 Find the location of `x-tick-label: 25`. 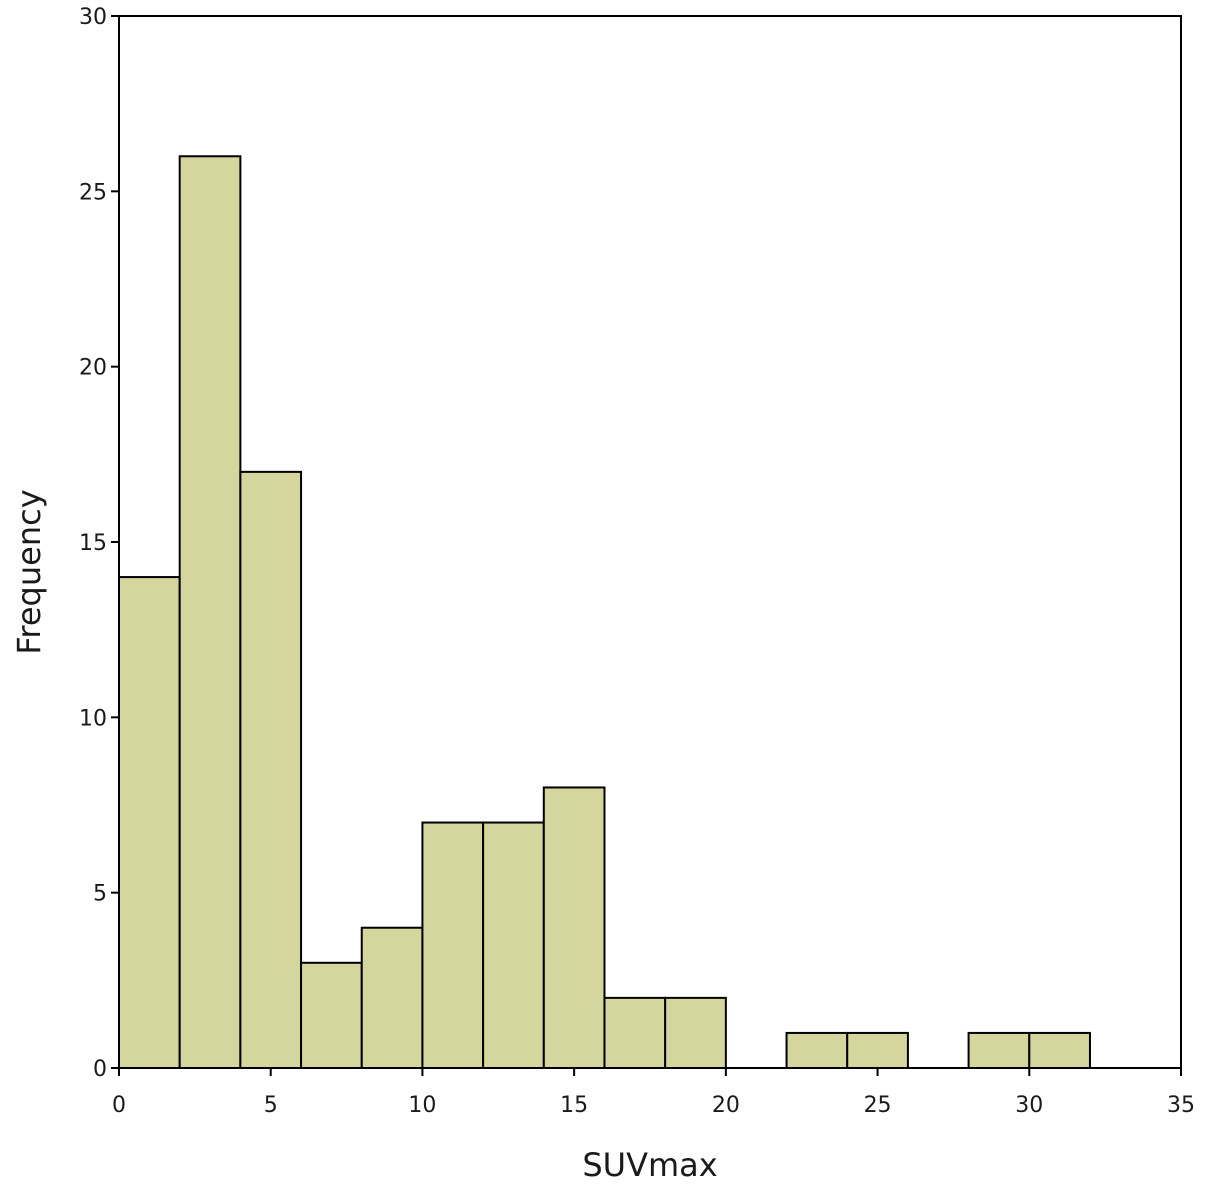

x-tick-label: 25 is located at coordinates (878, 1105).